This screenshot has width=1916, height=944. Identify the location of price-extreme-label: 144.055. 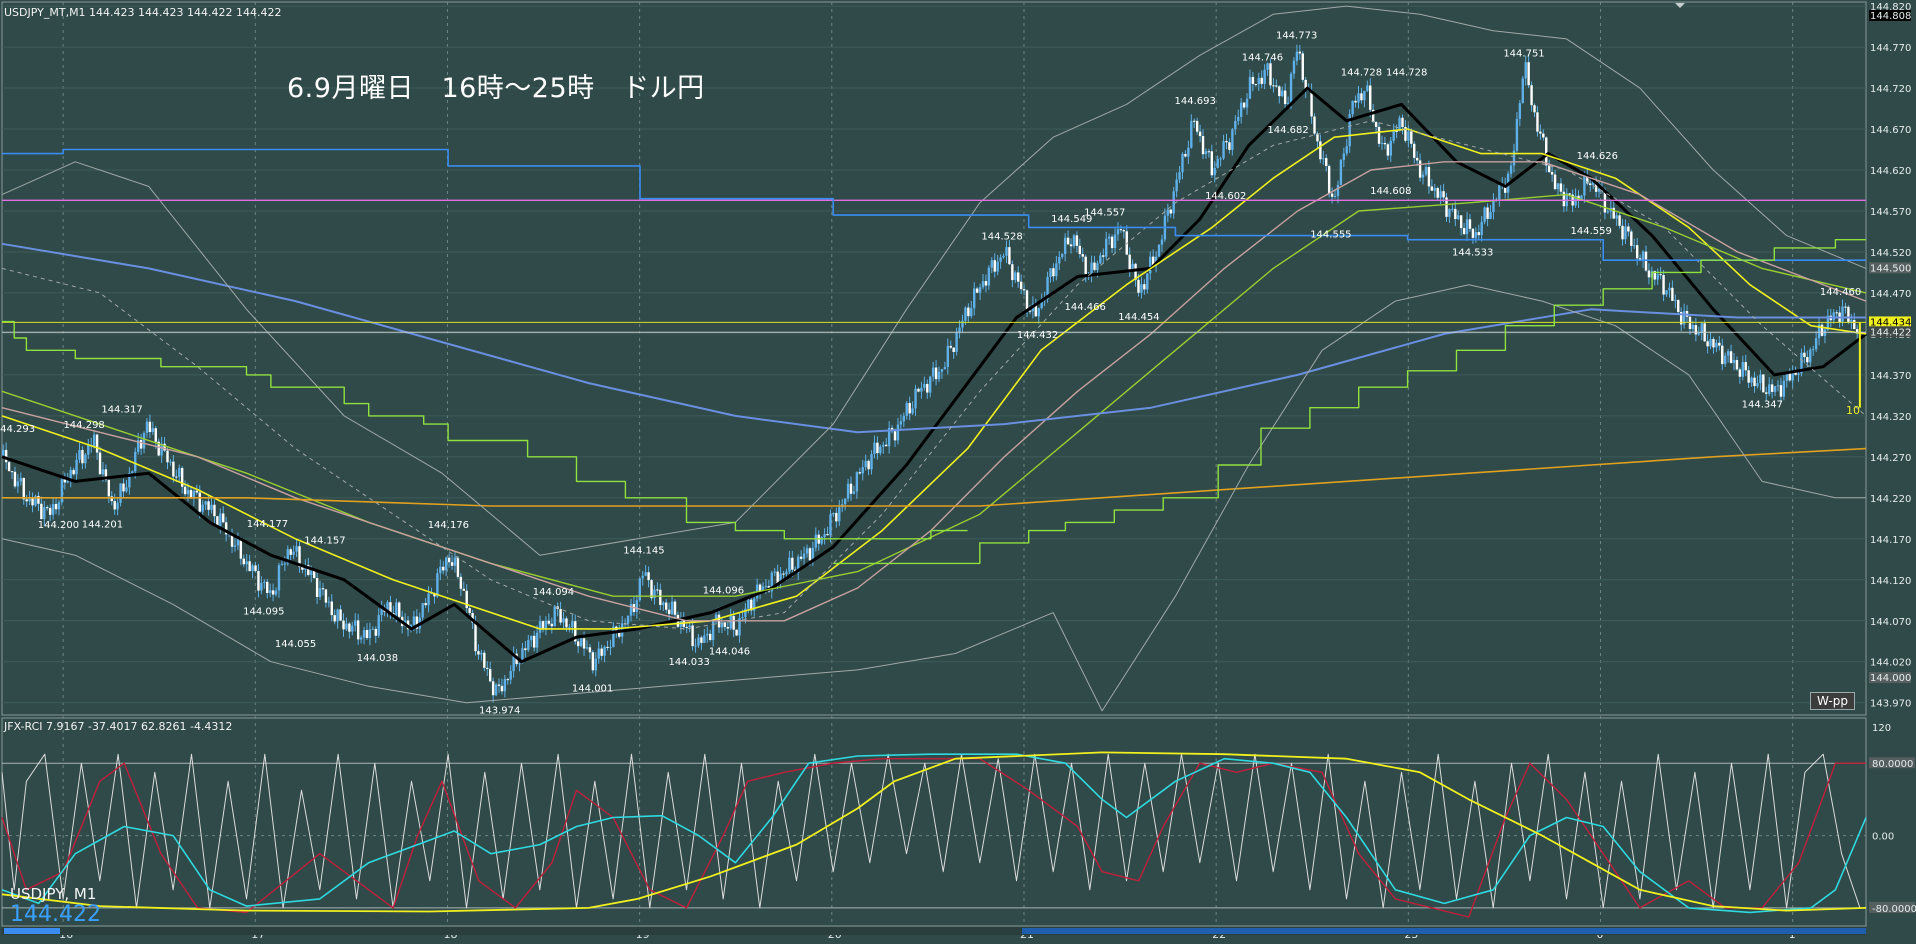
(295, 644).